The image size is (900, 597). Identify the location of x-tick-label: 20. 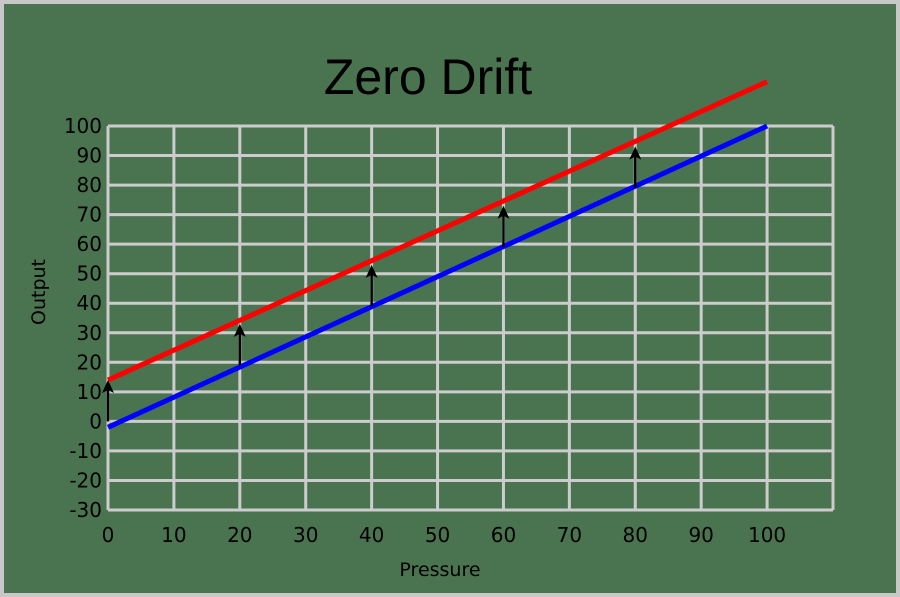
(239, 535).